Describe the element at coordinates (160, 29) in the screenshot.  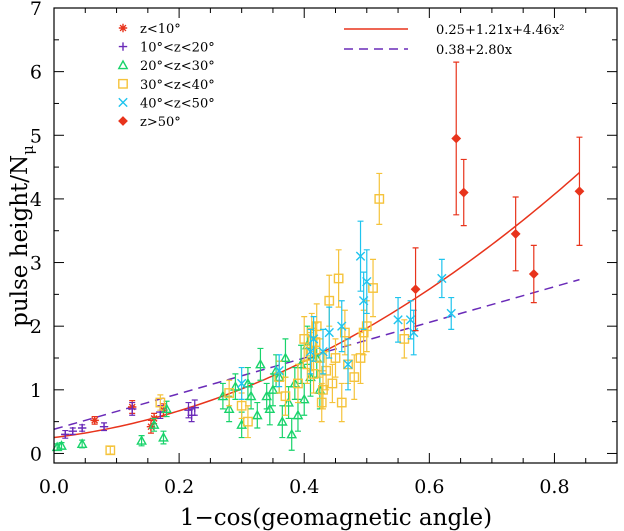
I see `legend-label: z<10°` at that location.